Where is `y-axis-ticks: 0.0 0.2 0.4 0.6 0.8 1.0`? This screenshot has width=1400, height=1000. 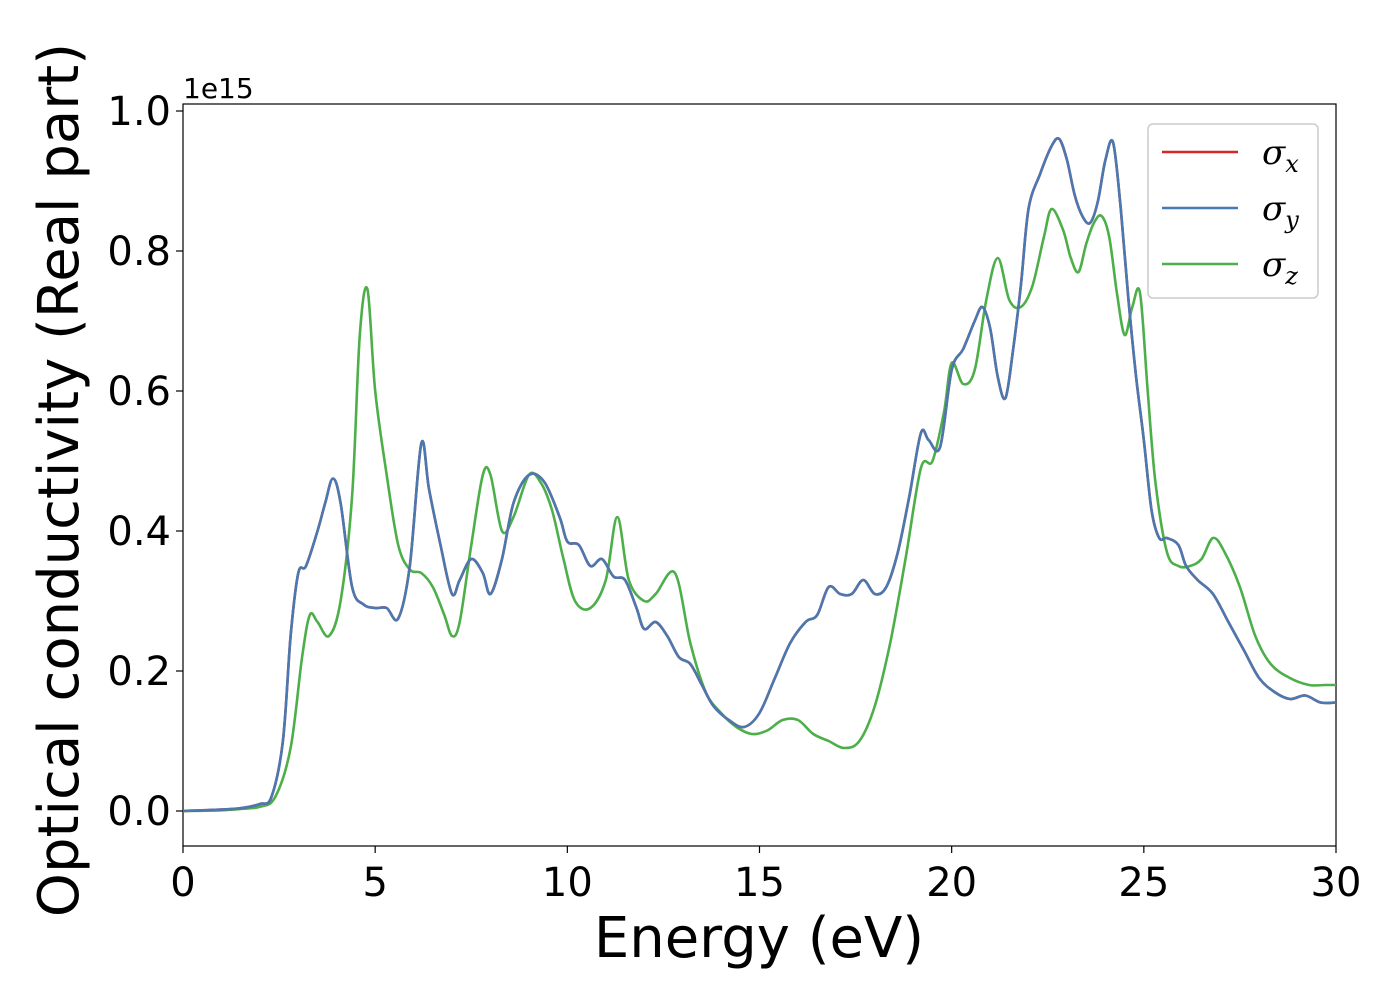 y-axis-ticks: 0.0 0.2 0.4 0.6 0.8 1.0 is located at coordinates (145, 462).